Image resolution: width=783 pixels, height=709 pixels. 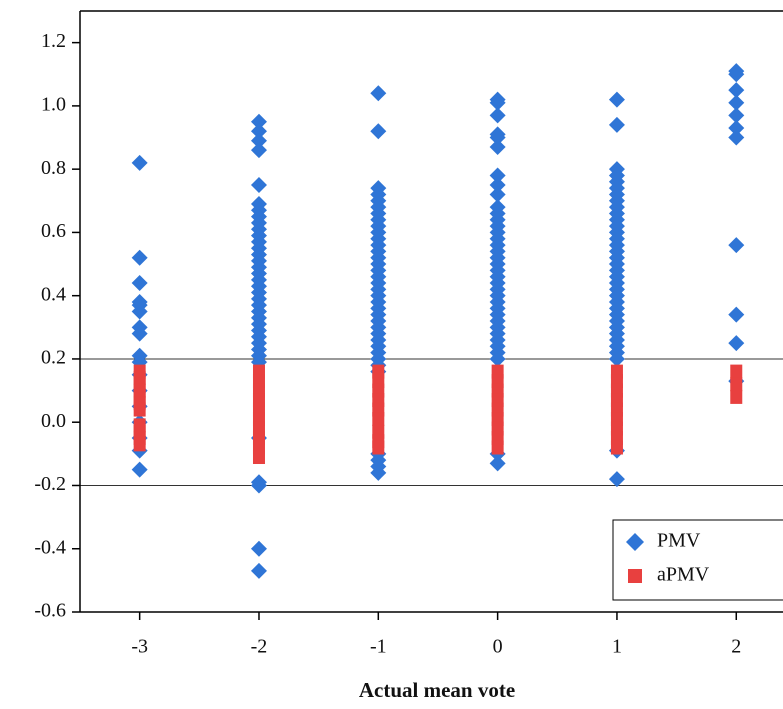 I want to click on x-tick-label: 0, so click(x=498, y=647).